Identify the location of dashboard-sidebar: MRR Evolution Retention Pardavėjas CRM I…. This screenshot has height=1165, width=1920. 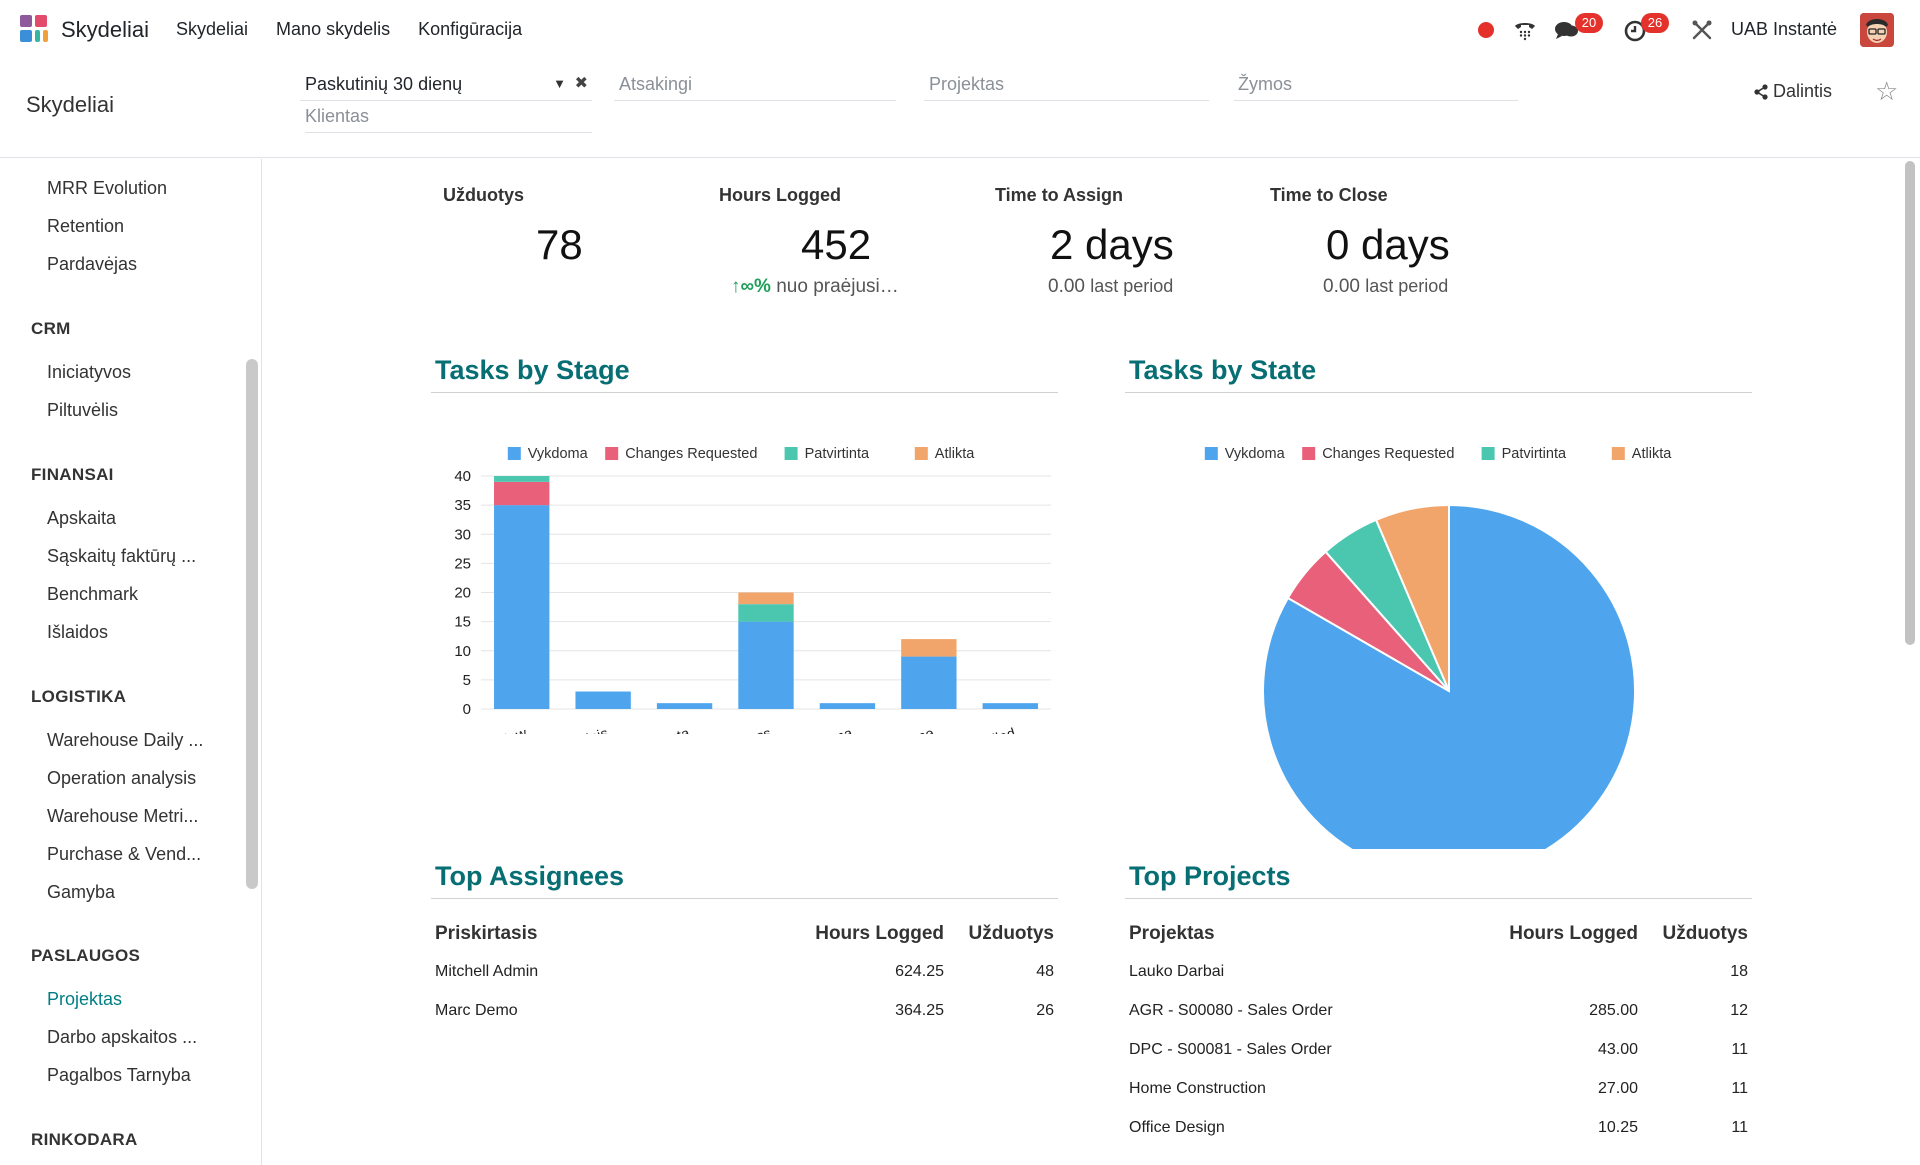
(131, 662).